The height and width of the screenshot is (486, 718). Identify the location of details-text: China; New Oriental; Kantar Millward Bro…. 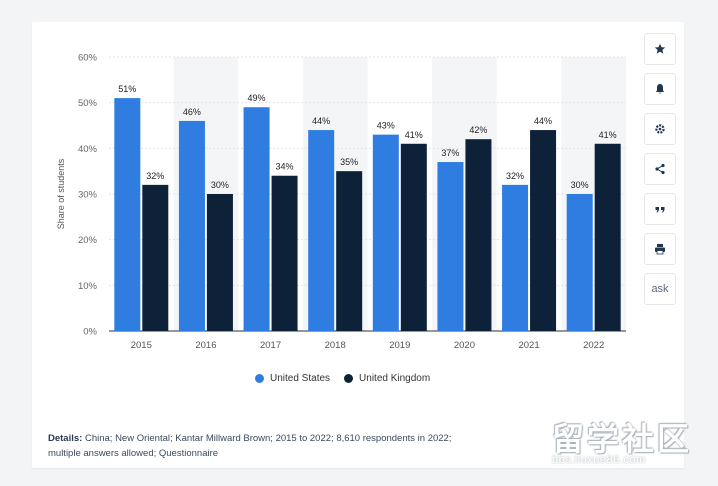
(250, 446).